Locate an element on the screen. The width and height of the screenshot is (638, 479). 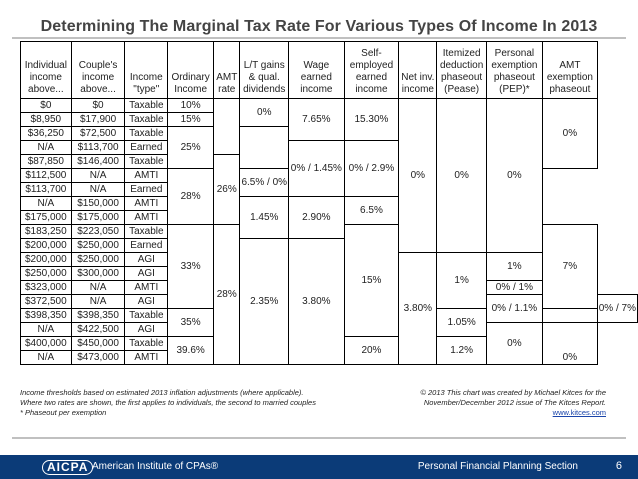
header-pease: Itemized deduction phaseout (Pease) is located at coordinates (461, 70).